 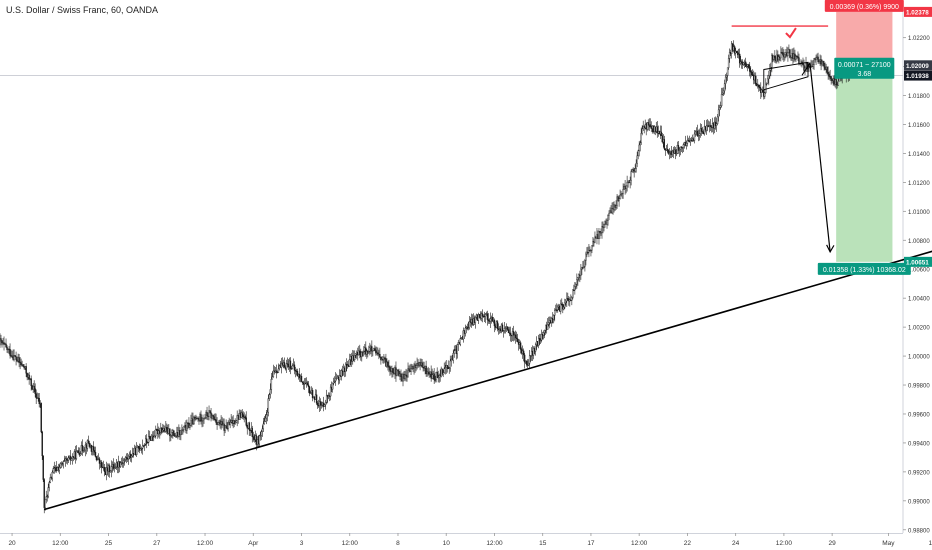 What do you see at coordinates (12, 543) in the screenshot?
I see `x-tick-label: 20` at bounding box center [12, 543].